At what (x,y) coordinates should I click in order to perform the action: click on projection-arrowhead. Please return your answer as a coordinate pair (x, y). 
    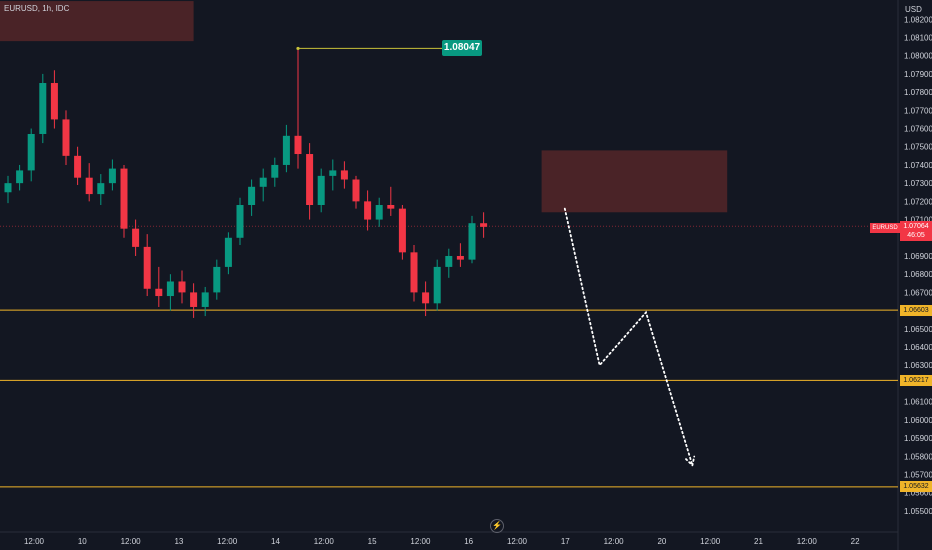
    Looking at the image, I should click on (690, 461).